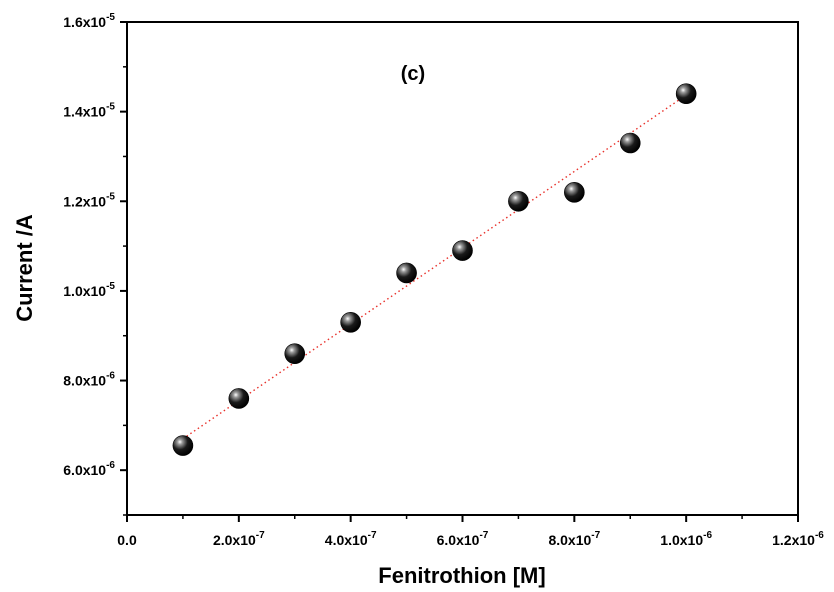 The width and height of the screenshot is (834, 592). Describe the element at coordinates (413, 74) in the screenshot. I see `panel-label: (c)` at that location.